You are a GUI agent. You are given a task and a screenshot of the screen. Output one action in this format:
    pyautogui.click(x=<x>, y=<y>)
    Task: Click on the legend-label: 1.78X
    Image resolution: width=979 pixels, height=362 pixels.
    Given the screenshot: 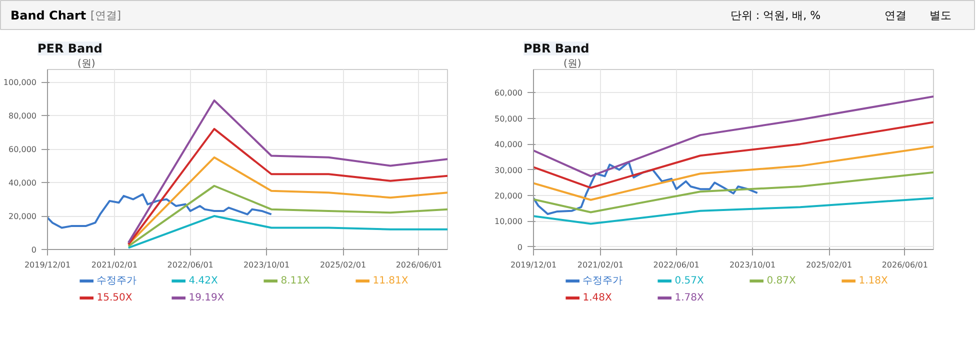 What is the action you would take?
    pyautogui.click(x=689, y=298)
    